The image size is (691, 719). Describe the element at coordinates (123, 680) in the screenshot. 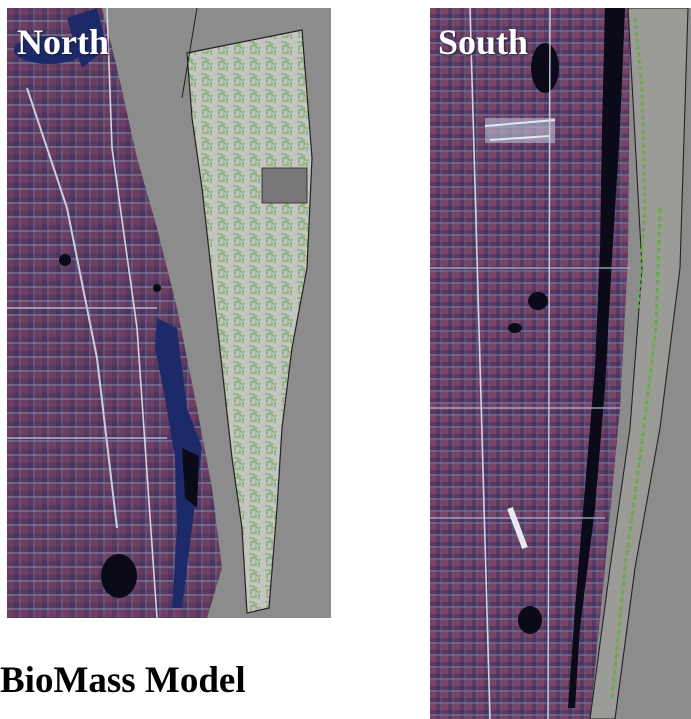

I see `figure-title: BioMass Model` at that location.